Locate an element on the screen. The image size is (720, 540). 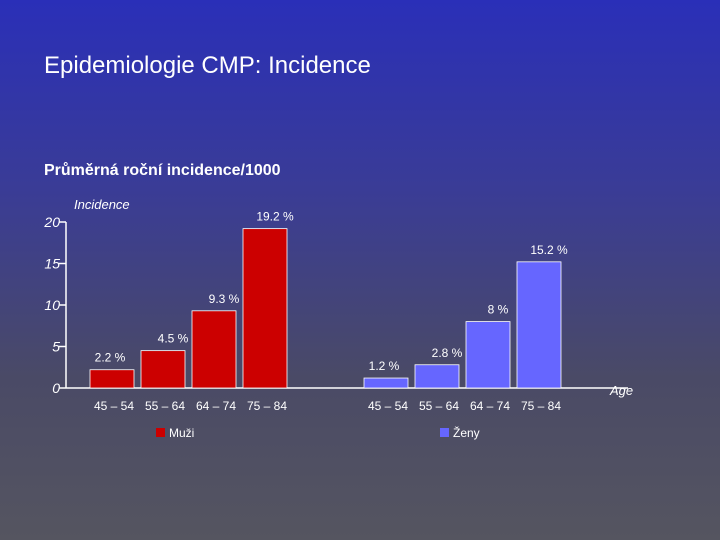
y-tick-label: 0 is located at coordinates (56, 388).